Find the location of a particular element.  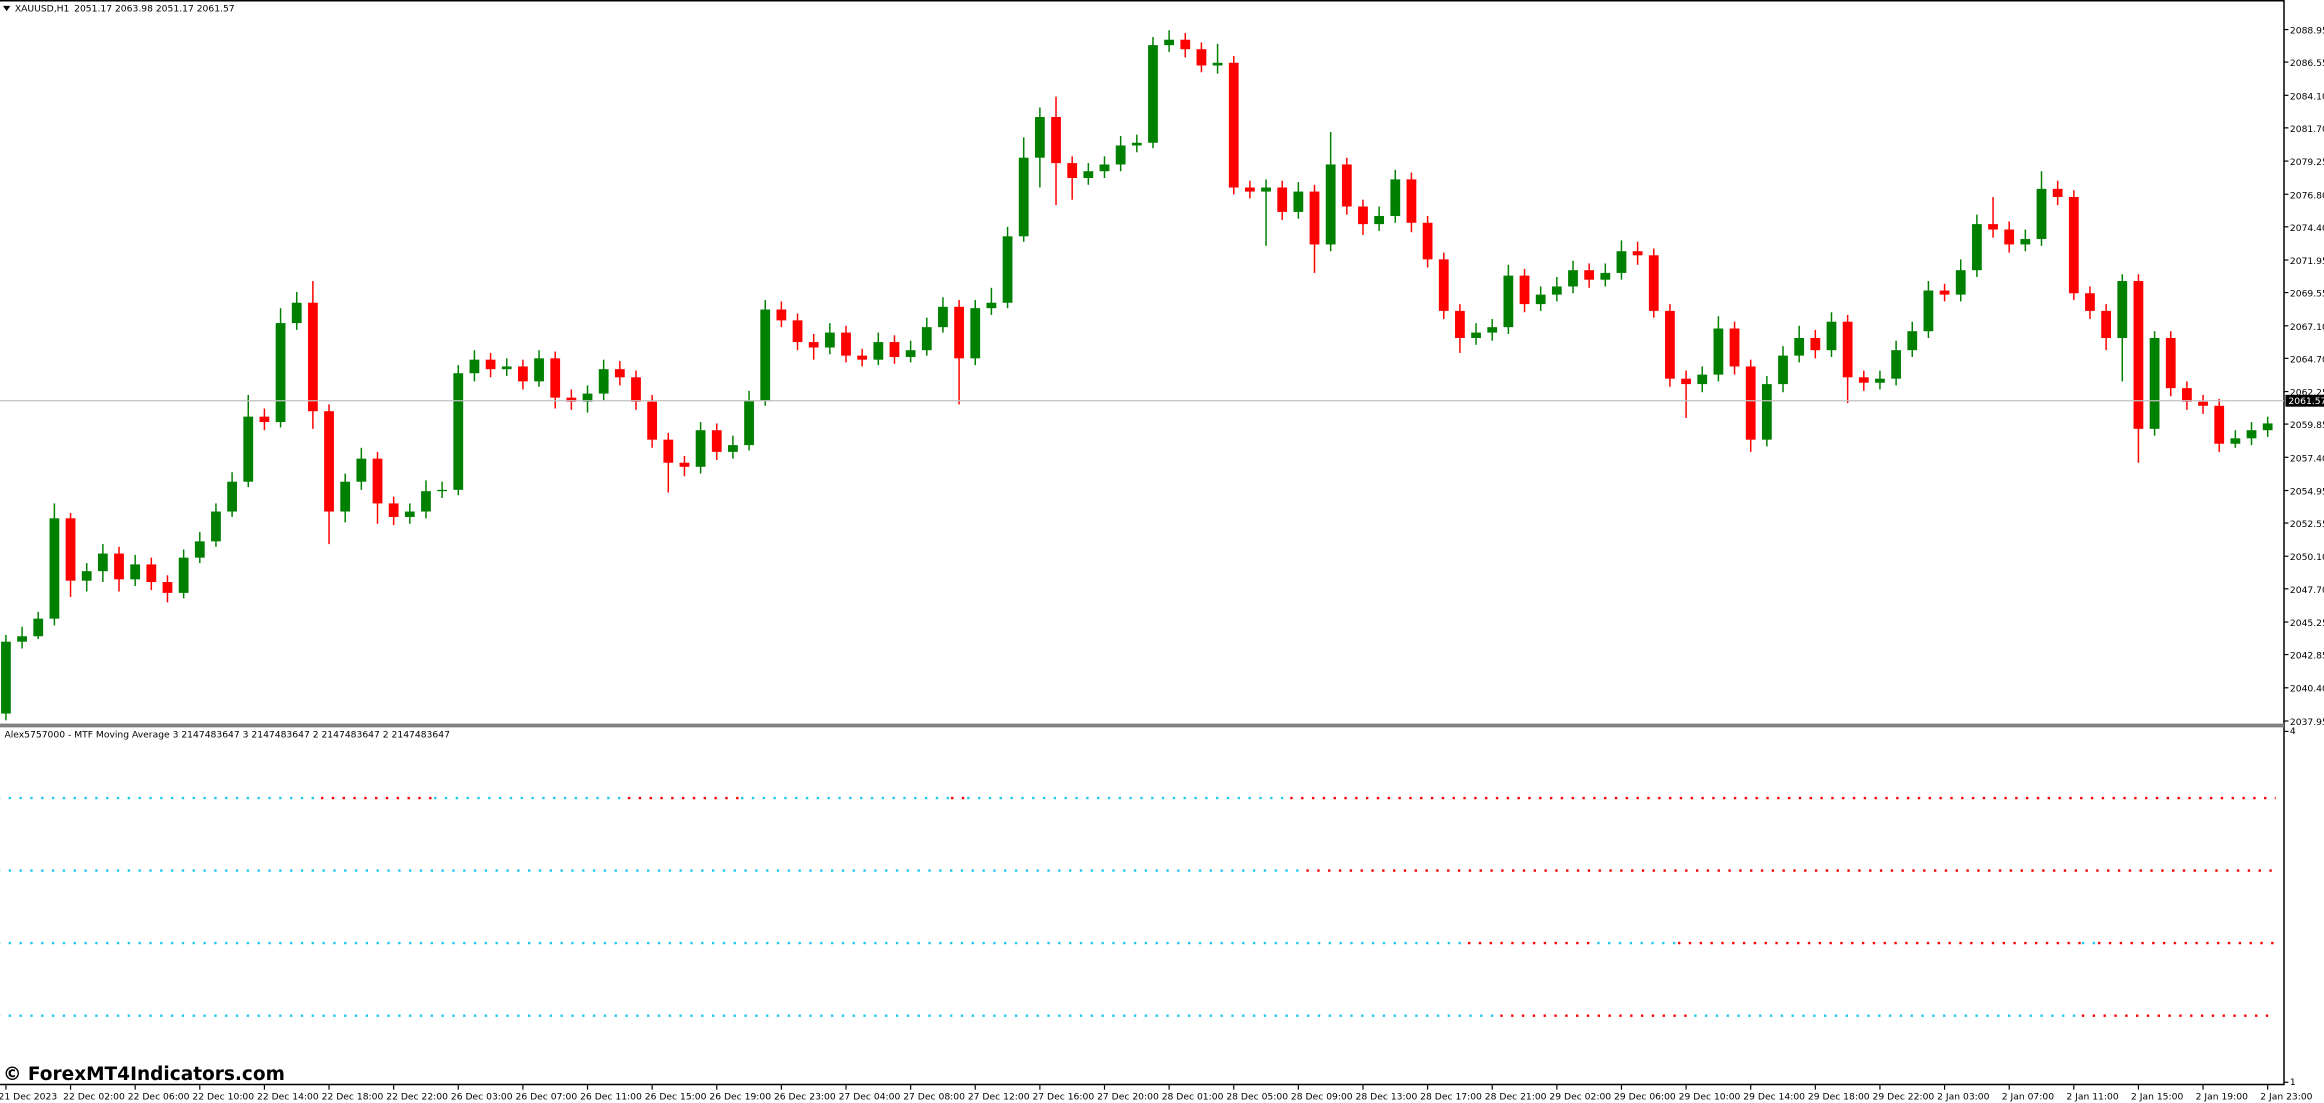

x-tick-label: 29 Dec 10:00 is located at coordinates (1710, 1097).